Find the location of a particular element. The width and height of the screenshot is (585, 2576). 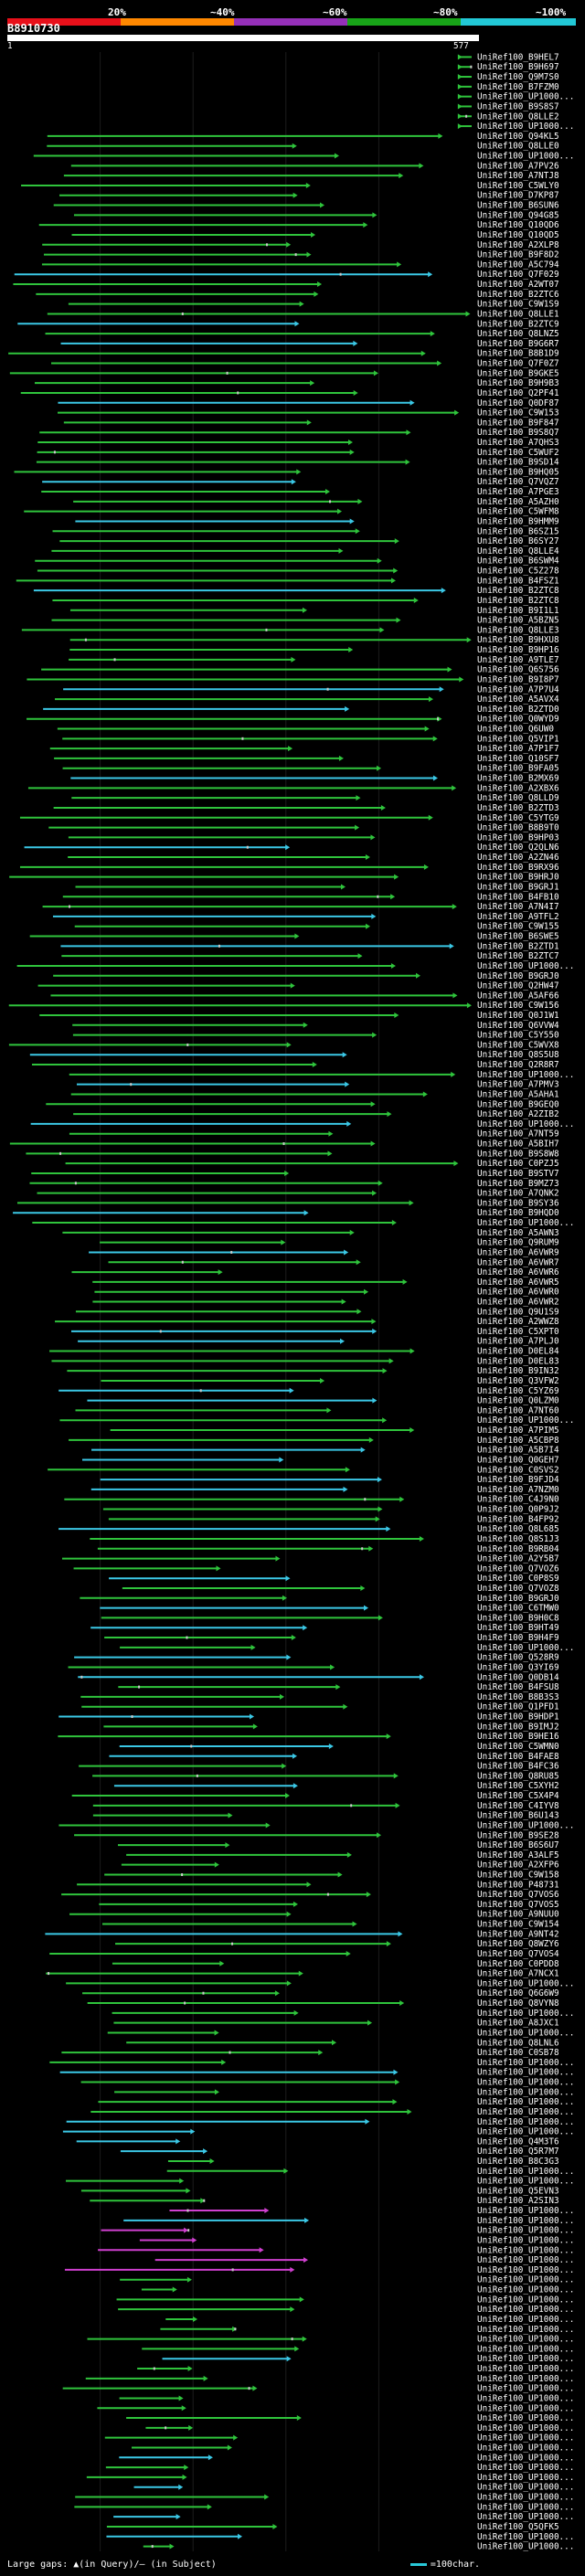

hit-id-link: UniRef100_B9FJD4 is located at coordinates (518, 1480).